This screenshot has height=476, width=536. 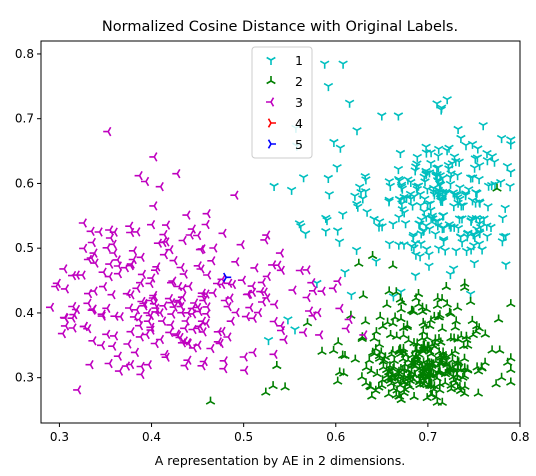 I want to click on y-axis: 0.3 0.4 0.5 0.6 0.7 0.8, so click(x=28, y=216).